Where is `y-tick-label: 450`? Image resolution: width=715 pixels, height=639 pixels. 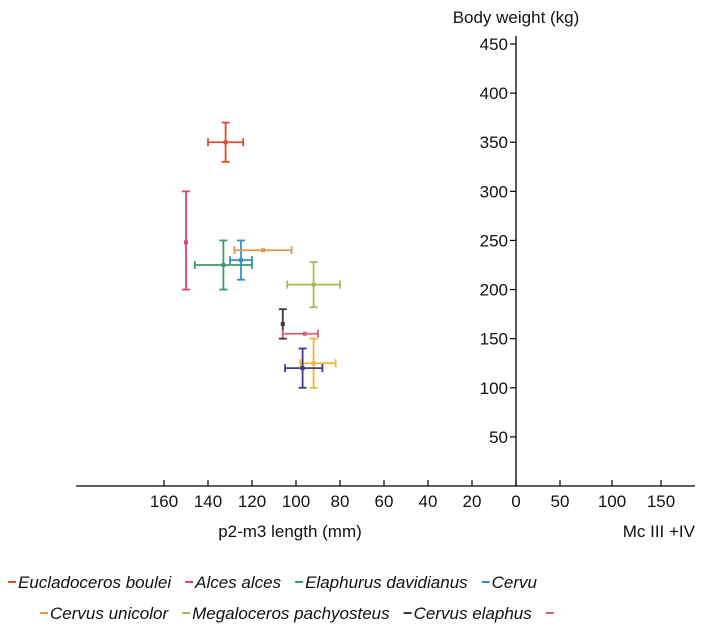
y-tick-label: 450 is located at coordinates (494, 44).